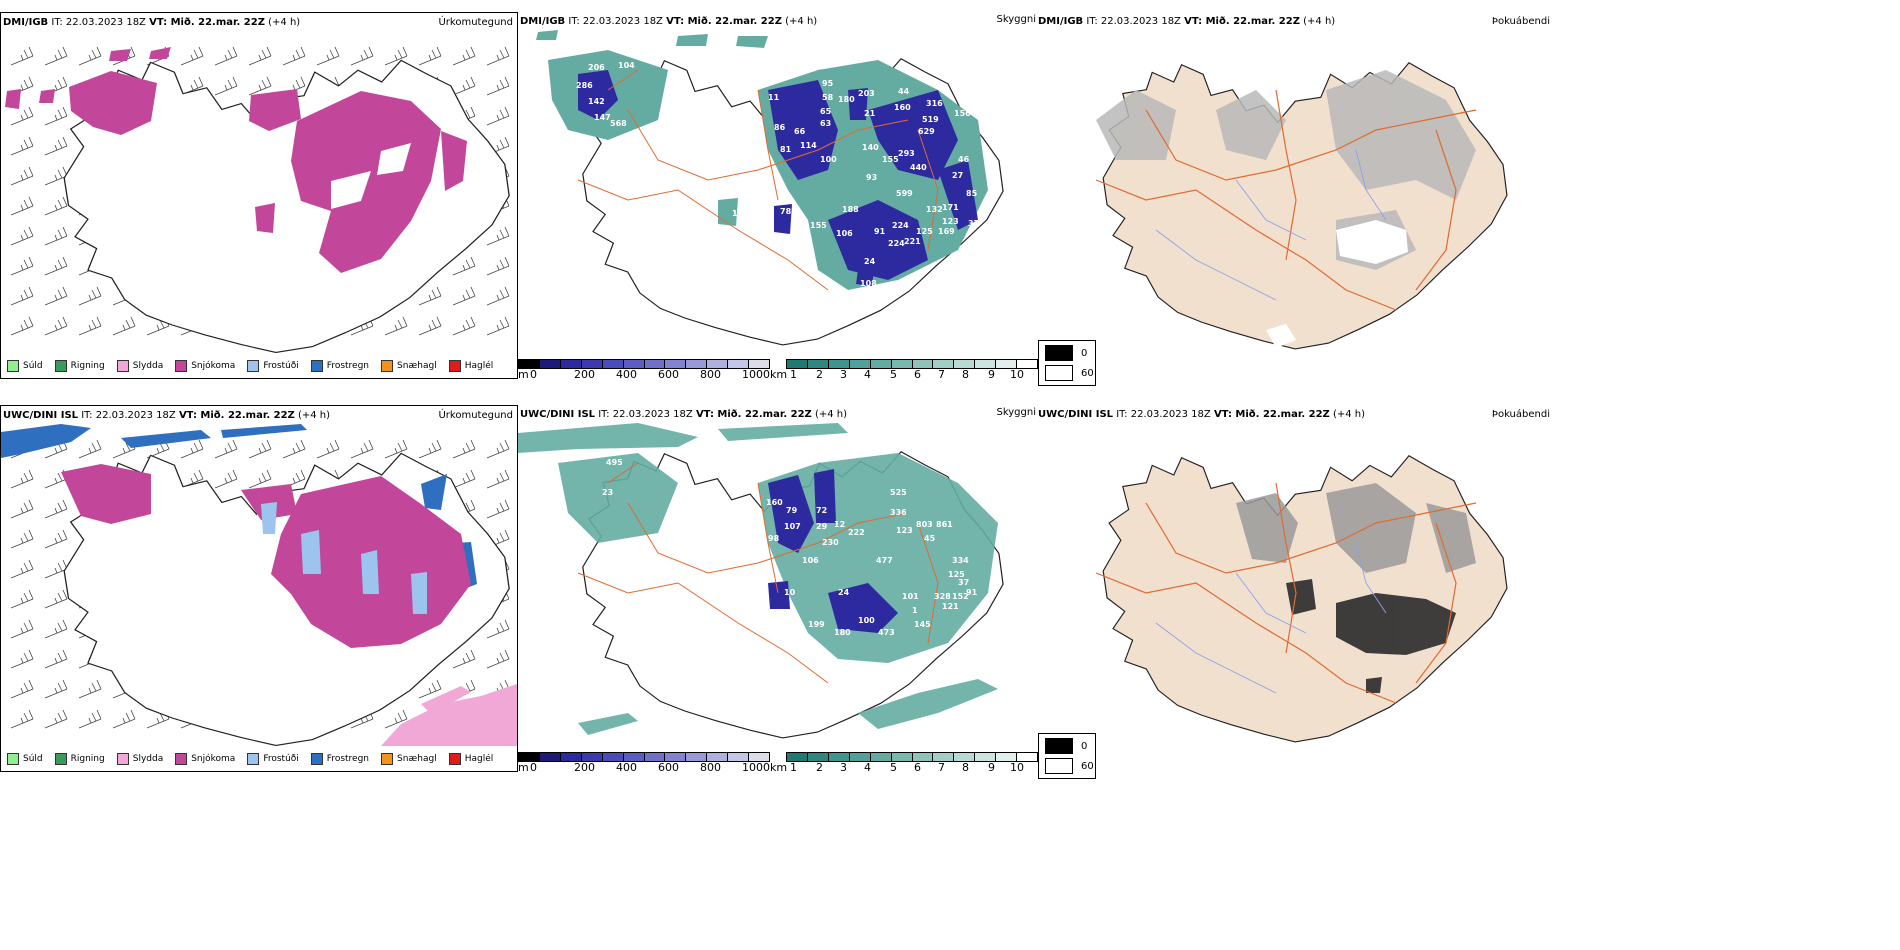 The image size is (1900, 950). What do you see at coordinates (930, 119) in the screenshot?
I see `visibility-value-label: 519` at bounding box center [930, 119].